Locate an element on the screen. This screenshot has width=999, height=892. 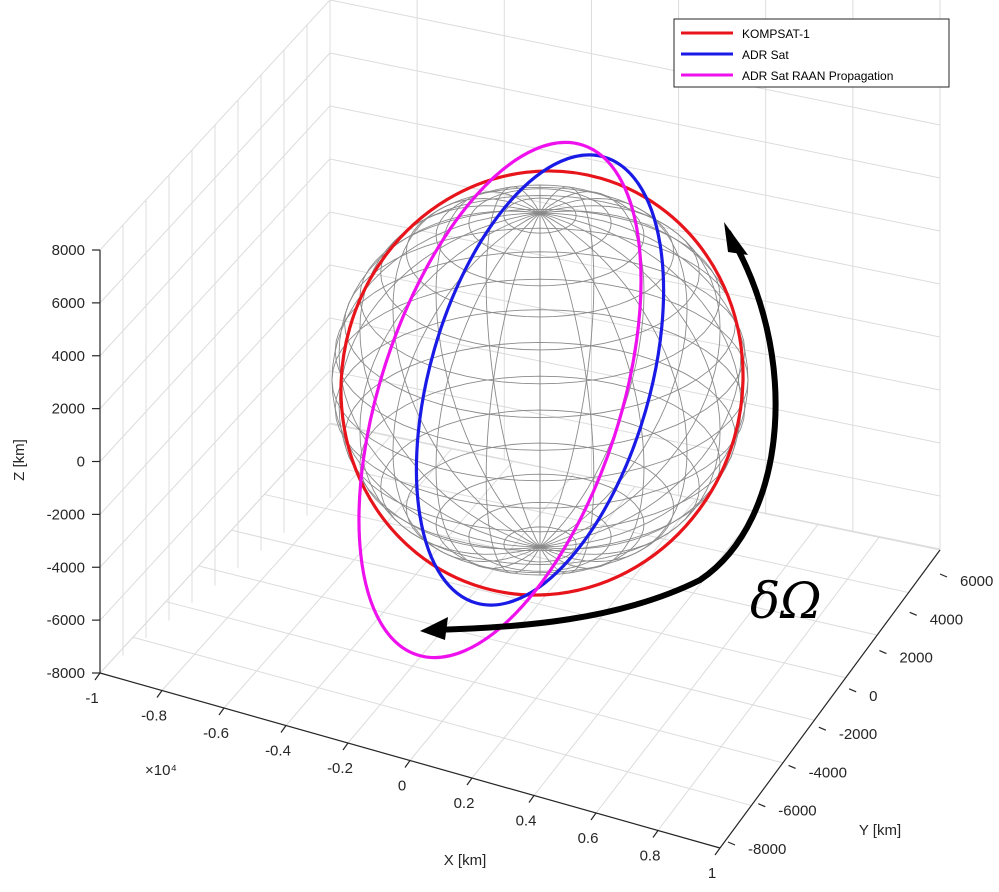
z-tick-label: -2000 is located at coordinates (66, 514).